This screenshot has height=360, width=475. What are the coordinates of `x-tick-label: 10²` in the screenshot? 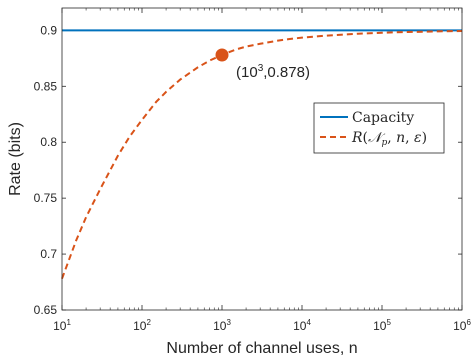 It's located at (142, 325).